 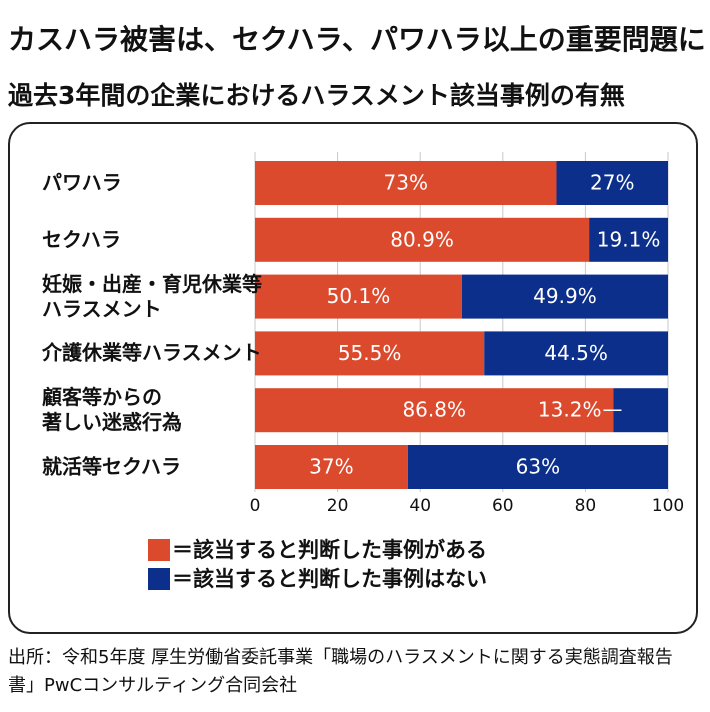 I want to click on category-label: 就活等セクハラ, so click(x=111, y=466).